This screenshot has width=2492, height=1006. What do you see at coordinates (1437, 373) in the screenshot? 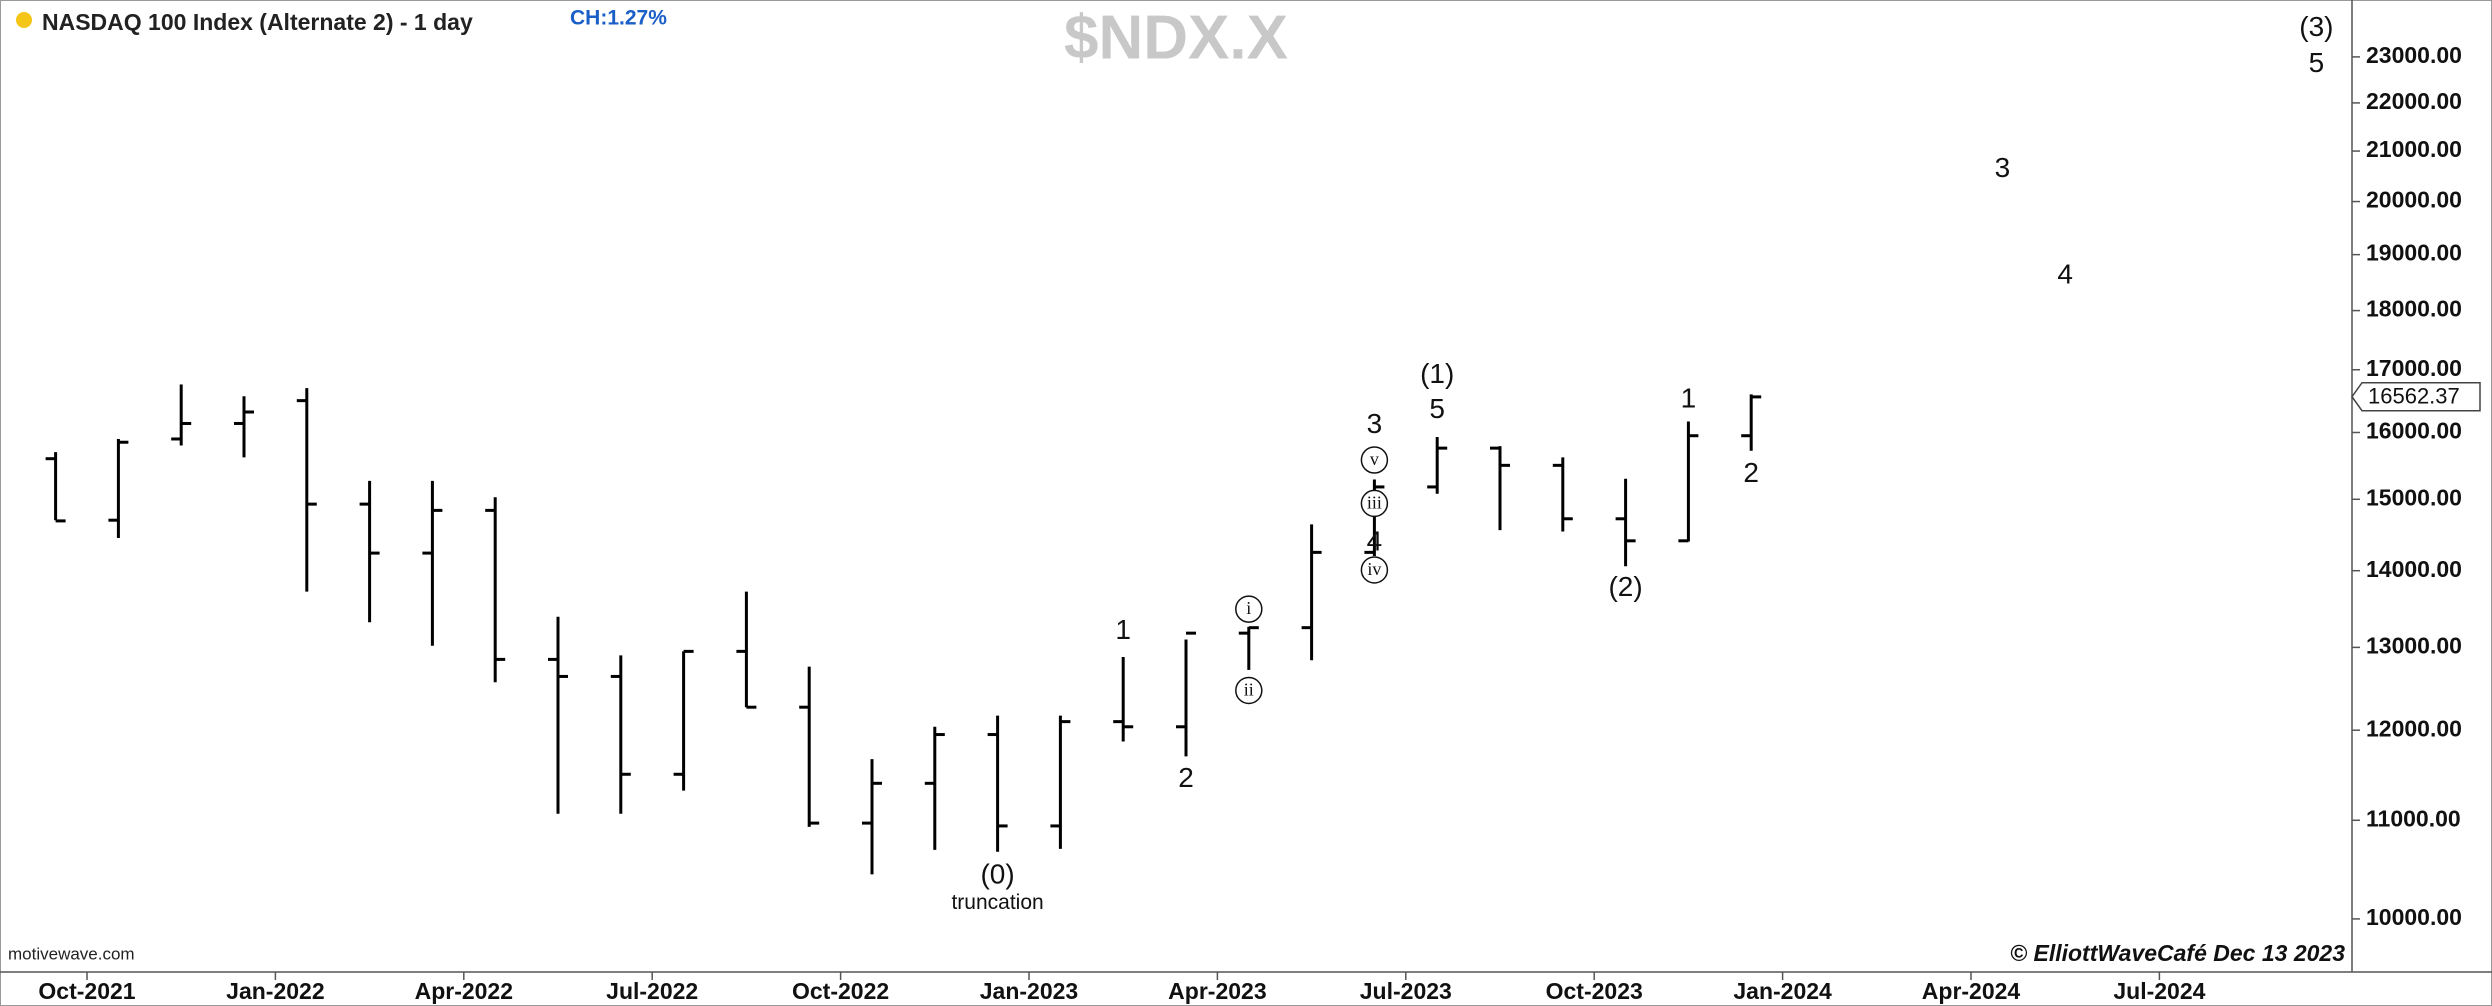
I see `wave-label: (1)` at bounding box center [1437, 373].